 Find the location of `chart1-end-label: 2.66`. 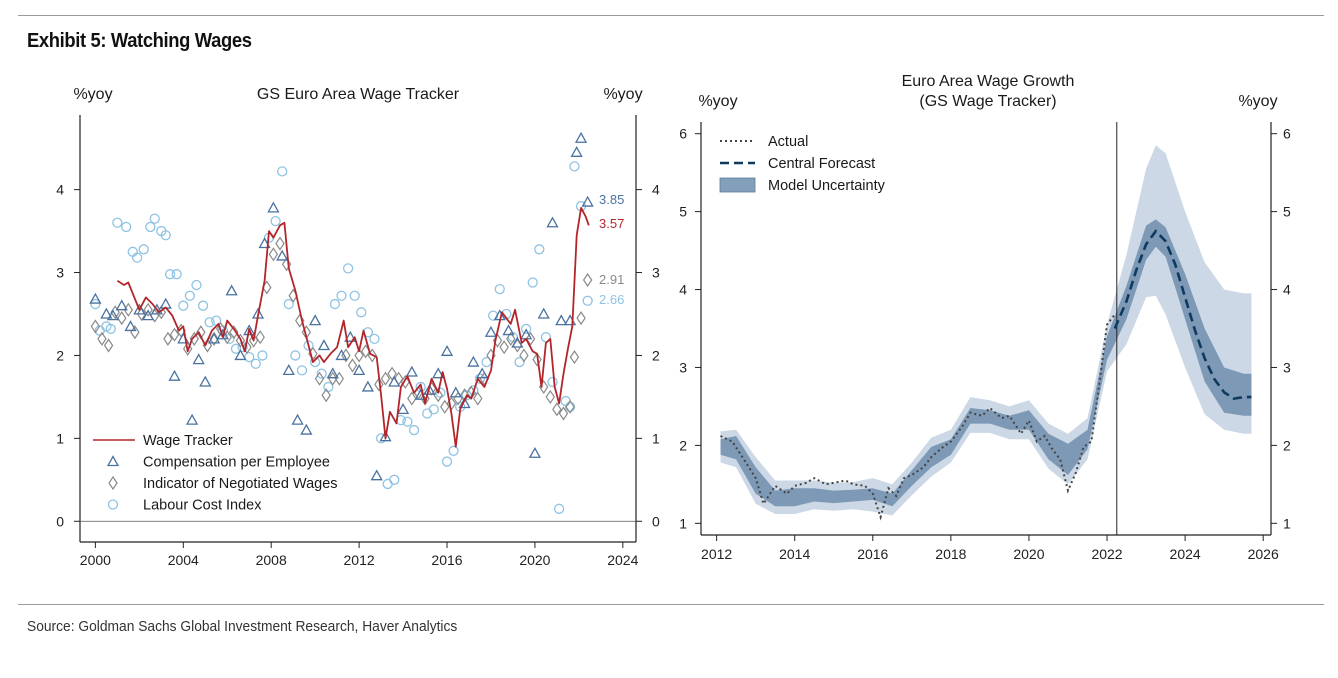

chart1-end-label: 2.66 is located at coordinates (611, 299).